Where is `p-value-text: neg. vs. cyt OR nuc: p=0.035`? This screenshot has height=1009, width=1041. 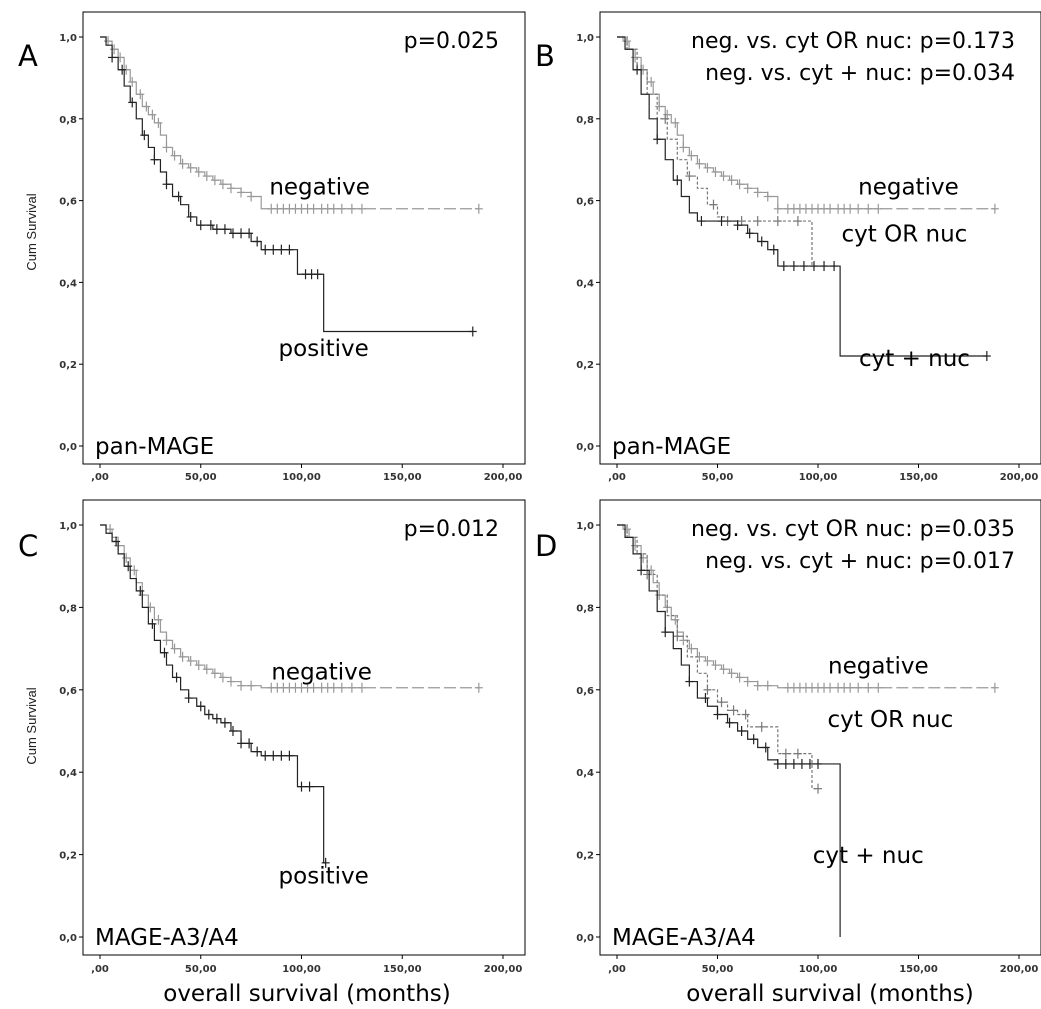 p-value-text: neg. vs. cyt OR nuc: p=0.035 is located at coordinates (853, 529).